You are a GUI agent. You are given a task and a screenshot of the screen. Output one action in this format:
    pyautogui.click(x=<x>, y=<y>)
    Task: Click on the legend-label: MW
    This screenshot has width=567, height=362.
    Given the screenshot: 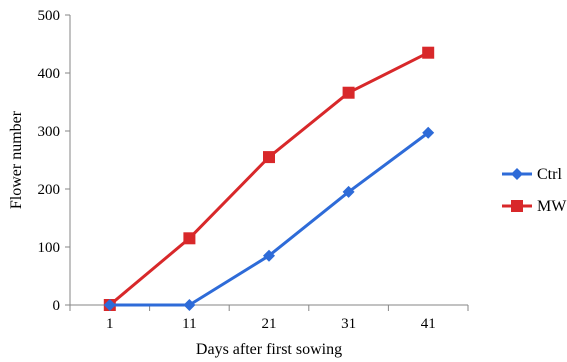 What is the action you would take?
    pyautogui.click(x=552, y=206)
    